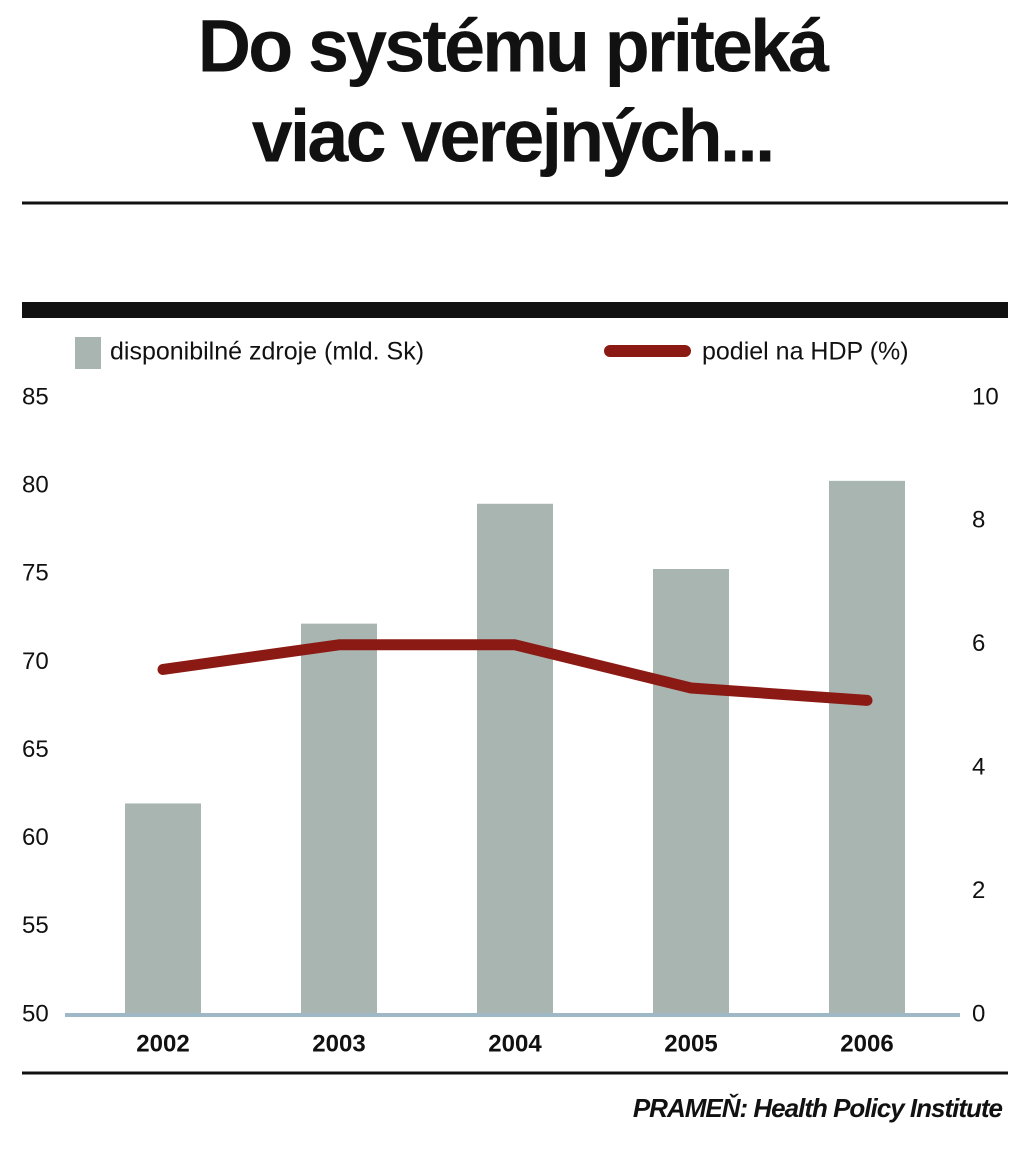 Image resolution: width=1024 pixels, height=1152 pixels. I want to click on y-tick-label: 55, so click(35, 925).